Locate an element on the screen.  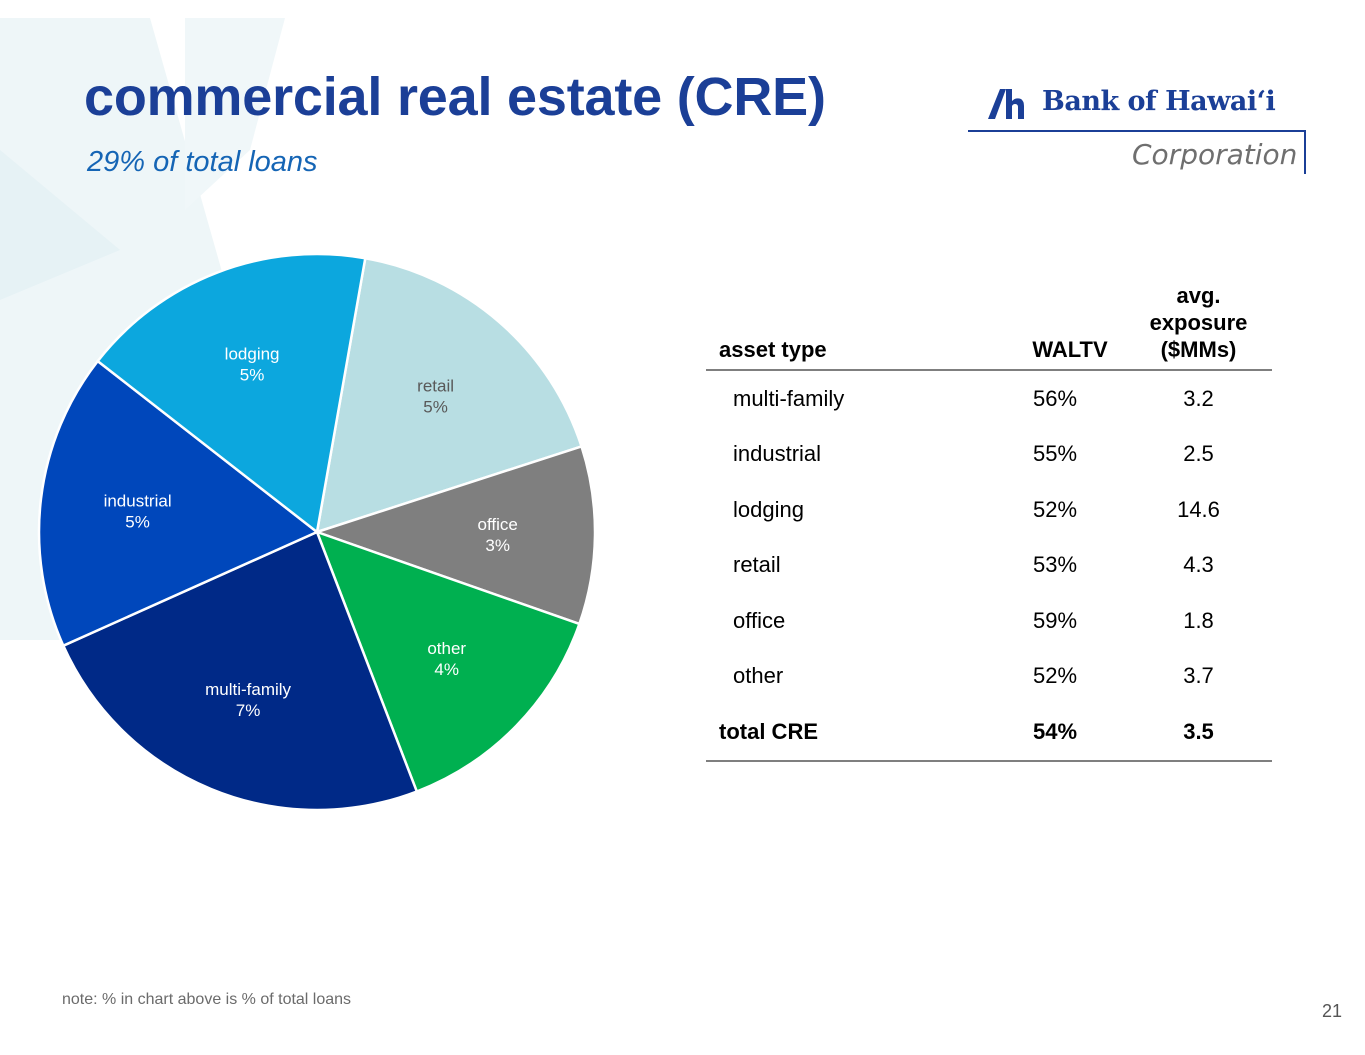
cell-asset-type: multi-family is located at coordinates (789, 398).